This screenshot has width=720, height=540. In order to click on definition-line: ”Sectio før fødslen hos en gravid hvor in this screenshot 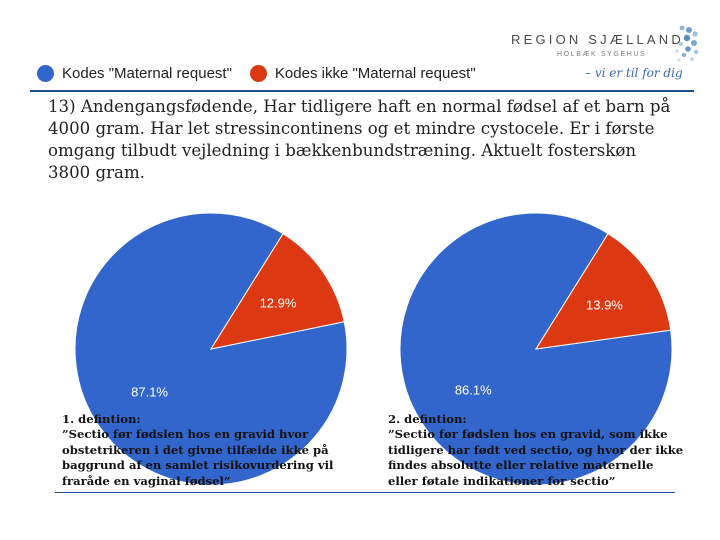, I will do `click(185, 434)`.